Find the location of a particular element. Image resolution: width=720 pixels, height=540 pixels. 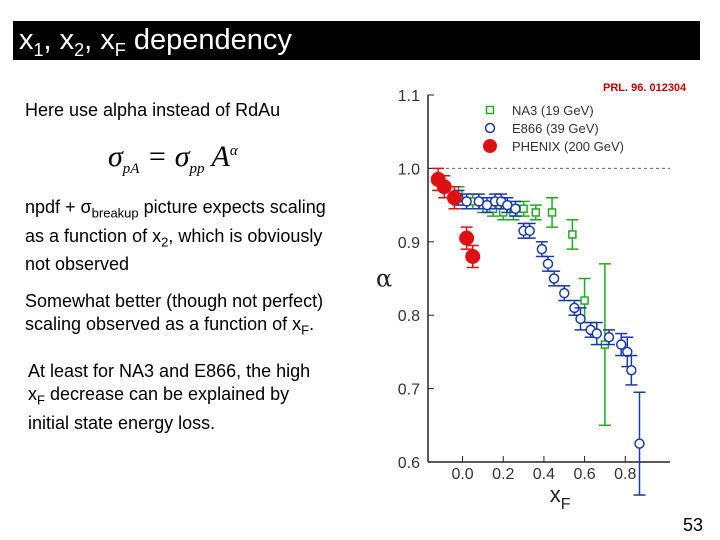

y-tick-label: 0.6 is located at coordinates (409, 463).